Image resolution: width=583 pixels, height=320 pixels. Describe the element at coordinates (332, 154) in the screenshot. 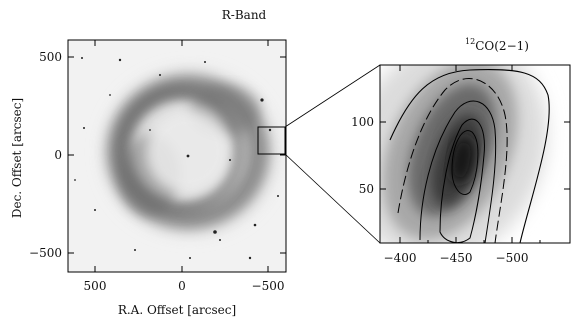

I see `zoom-connector-lines` at that location.